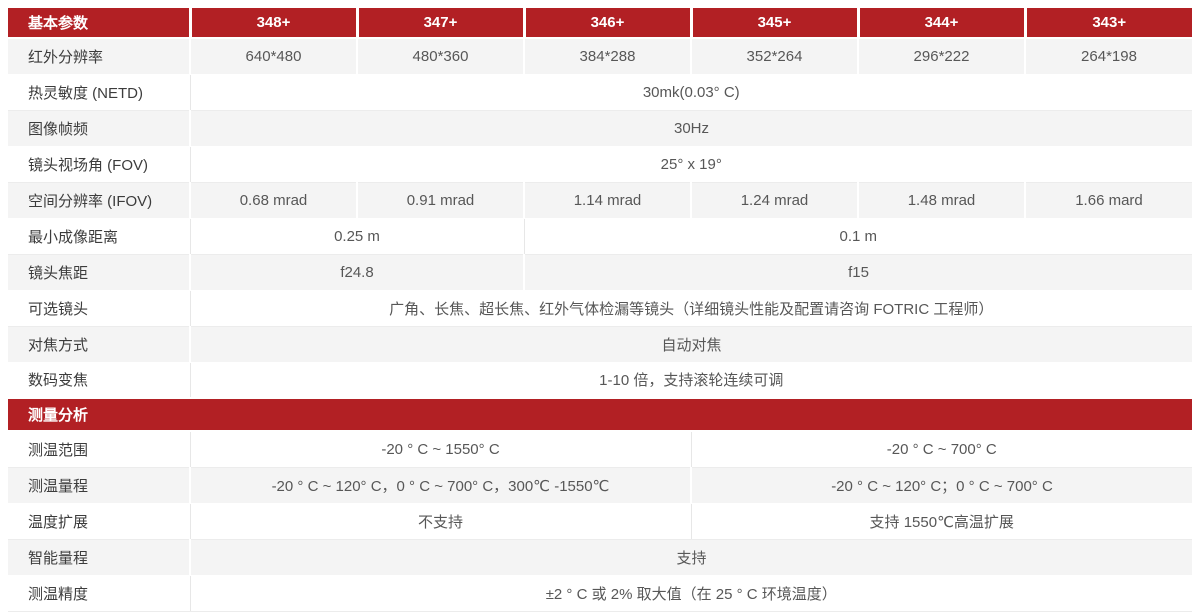 This screenshot has width=1200, height=614. Describe the element at coordinates (941, 449) in the screenshot. I see `cell-value: -20 ° C ~ 700° C` at that location.